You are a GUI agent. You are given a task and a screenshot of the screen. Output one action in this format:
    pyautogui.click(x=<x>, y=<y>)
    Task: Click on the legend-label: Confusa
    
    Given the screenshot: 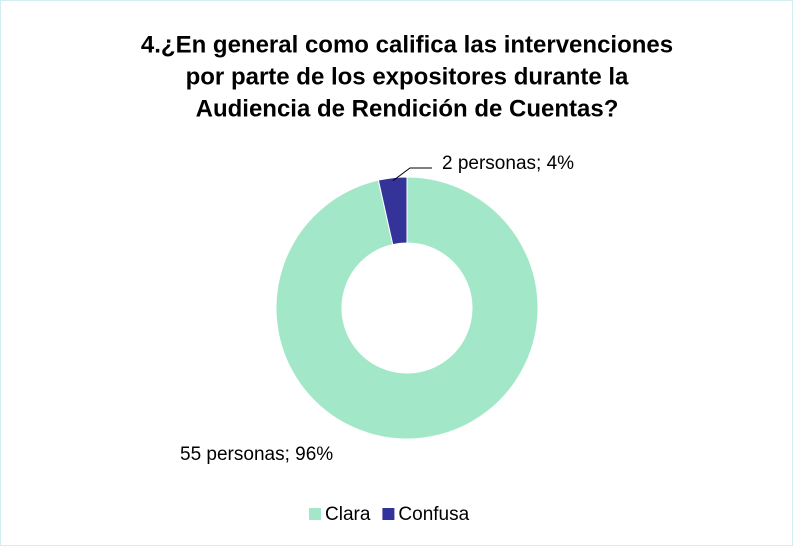 What is the action you would take?
    pyautogui.click(x=433, y=514)
    